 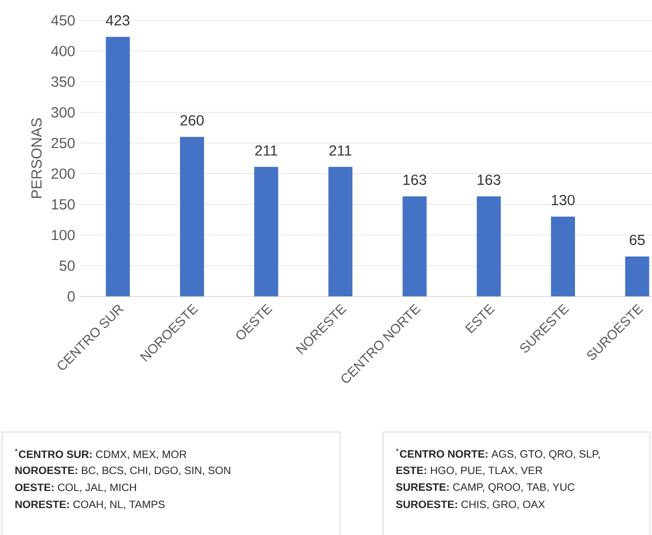 I want to click on text: $^{*}$CENTRO NORTE: AGS, GTO, QRO, SLP,, so click(x=498, y=454).